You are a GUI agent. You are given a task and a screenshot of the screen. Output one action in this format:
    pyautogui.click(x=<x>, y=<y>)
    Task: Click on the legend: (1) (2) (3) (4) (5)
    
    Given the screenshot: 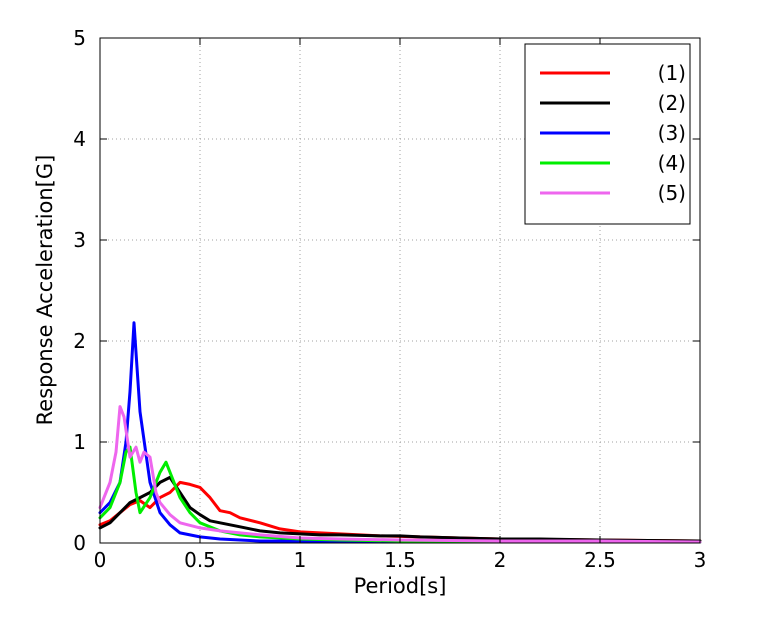 What is the action you would take?
    pyautogui.click(x=607, y=134)
    